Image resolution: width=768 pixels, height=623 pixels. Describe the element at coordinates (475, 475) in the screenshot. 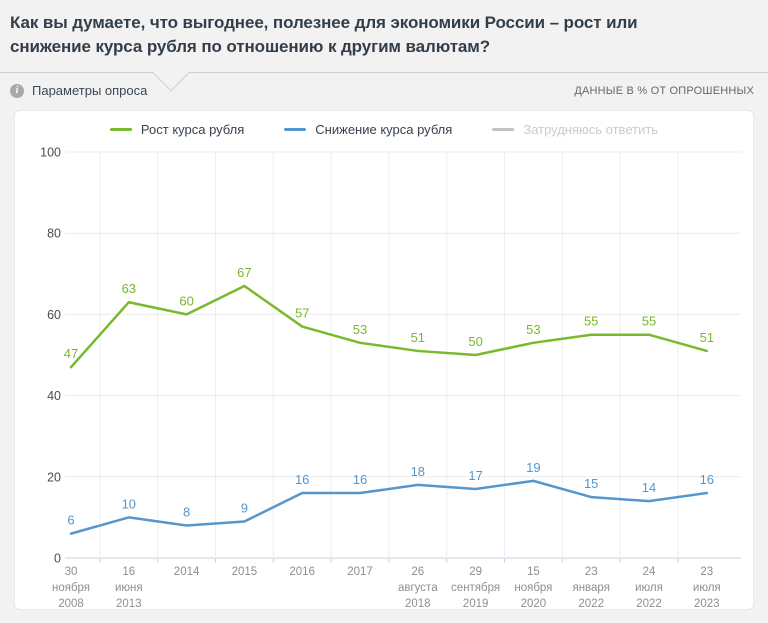

I see `svg-text: 17` at that location.